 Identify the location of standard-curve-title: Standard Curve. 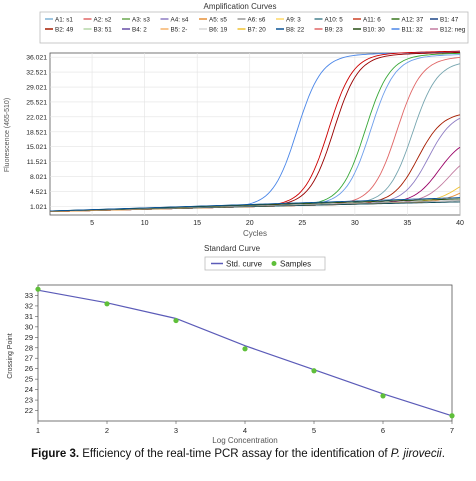
(232, 248).